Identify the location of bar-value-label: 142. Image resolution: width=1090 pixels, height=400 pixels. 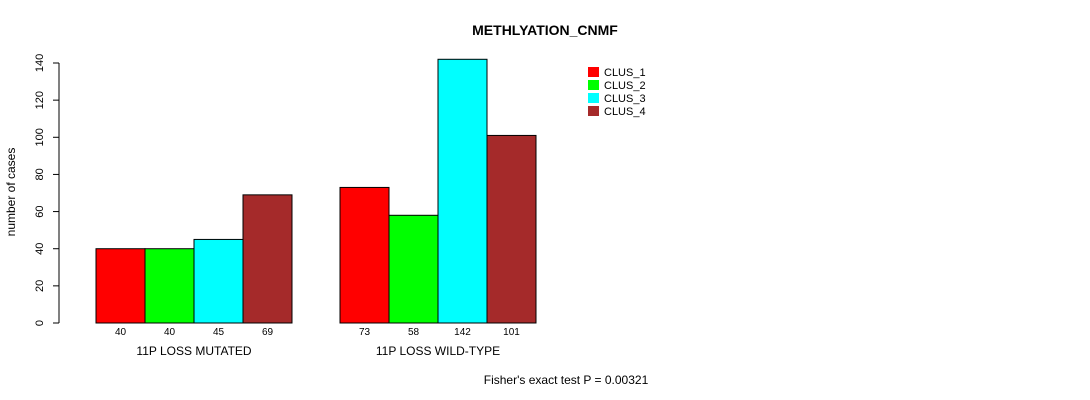
(462, 332).